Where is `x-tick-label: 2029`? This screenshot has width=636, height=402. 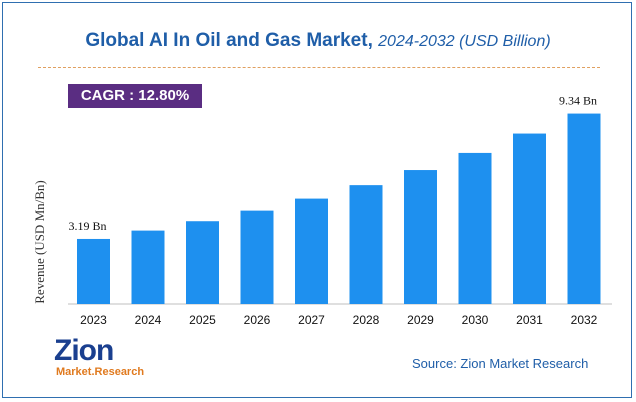 x-tick-label: 2029 is located at coordinates (420, 320).